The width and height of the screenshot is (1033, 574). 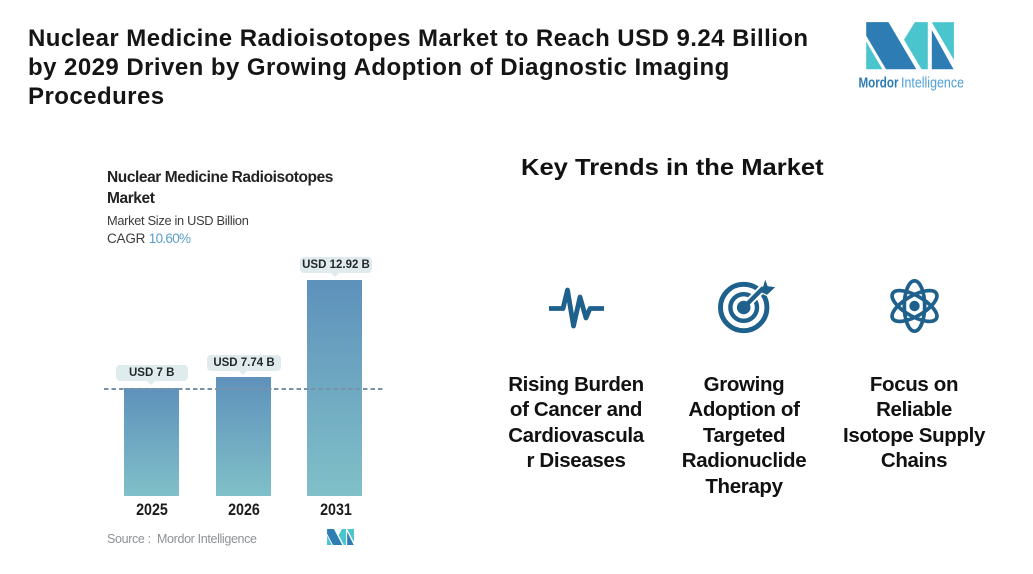 I want to click on svg-text: Mordor, so click(x=879, y=83).